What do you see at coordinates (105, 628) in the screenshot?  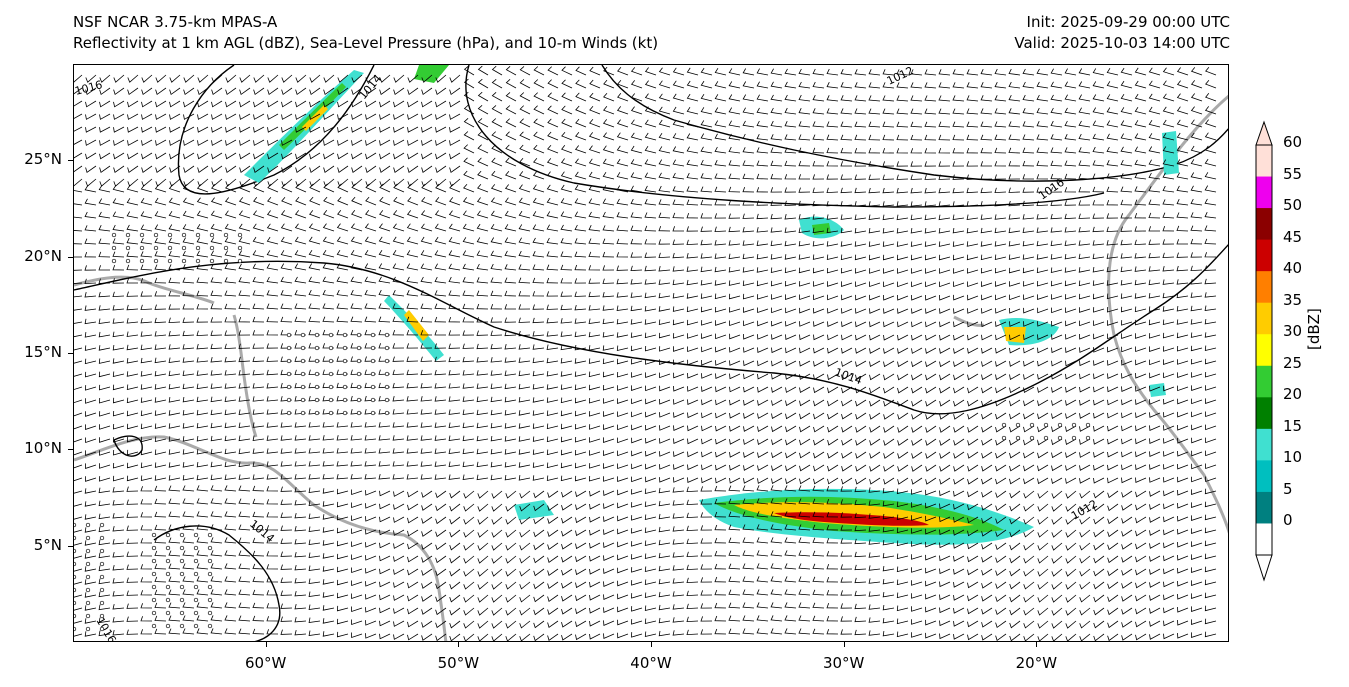 I see `isobar-label: 1016` at bounding box center [105, 628].